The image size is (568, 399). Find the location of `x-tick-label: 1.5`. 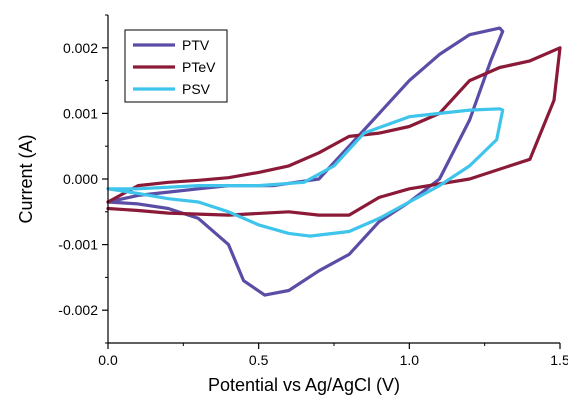

x-tick-label: 1.5 is located at coordinates (559, 360).